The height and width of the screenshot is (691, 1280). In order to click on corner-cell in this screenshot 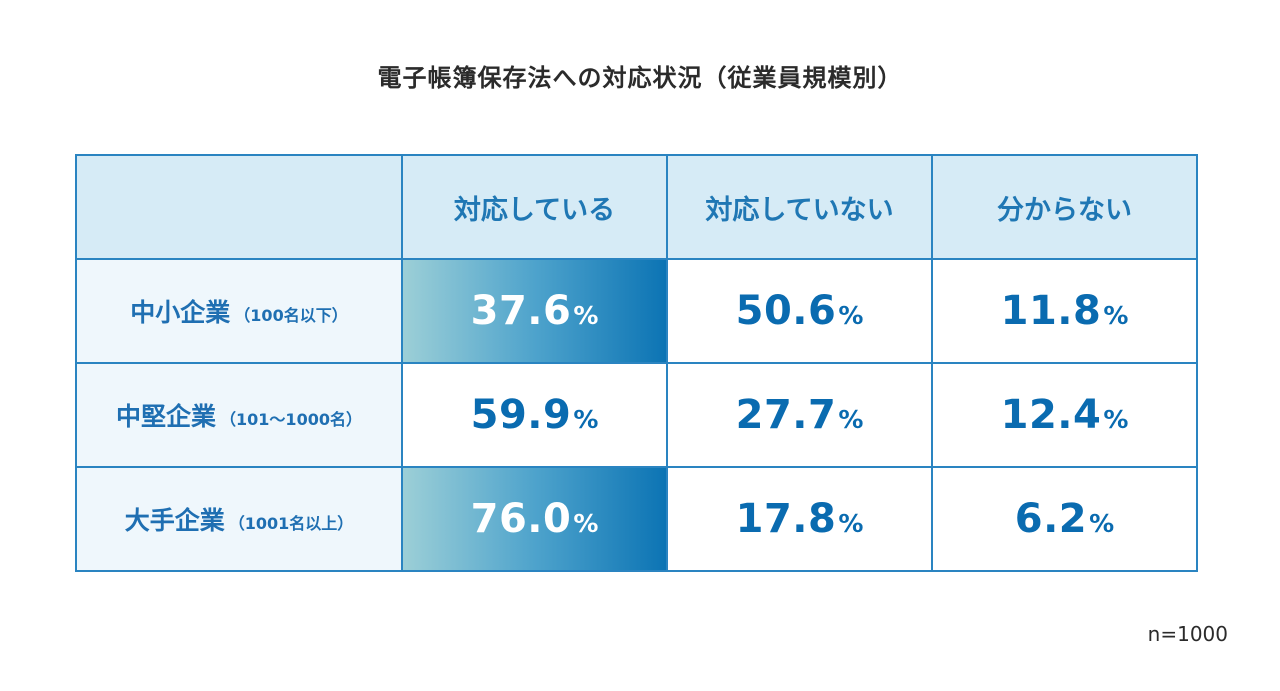, I will do `click(239, 207)`.